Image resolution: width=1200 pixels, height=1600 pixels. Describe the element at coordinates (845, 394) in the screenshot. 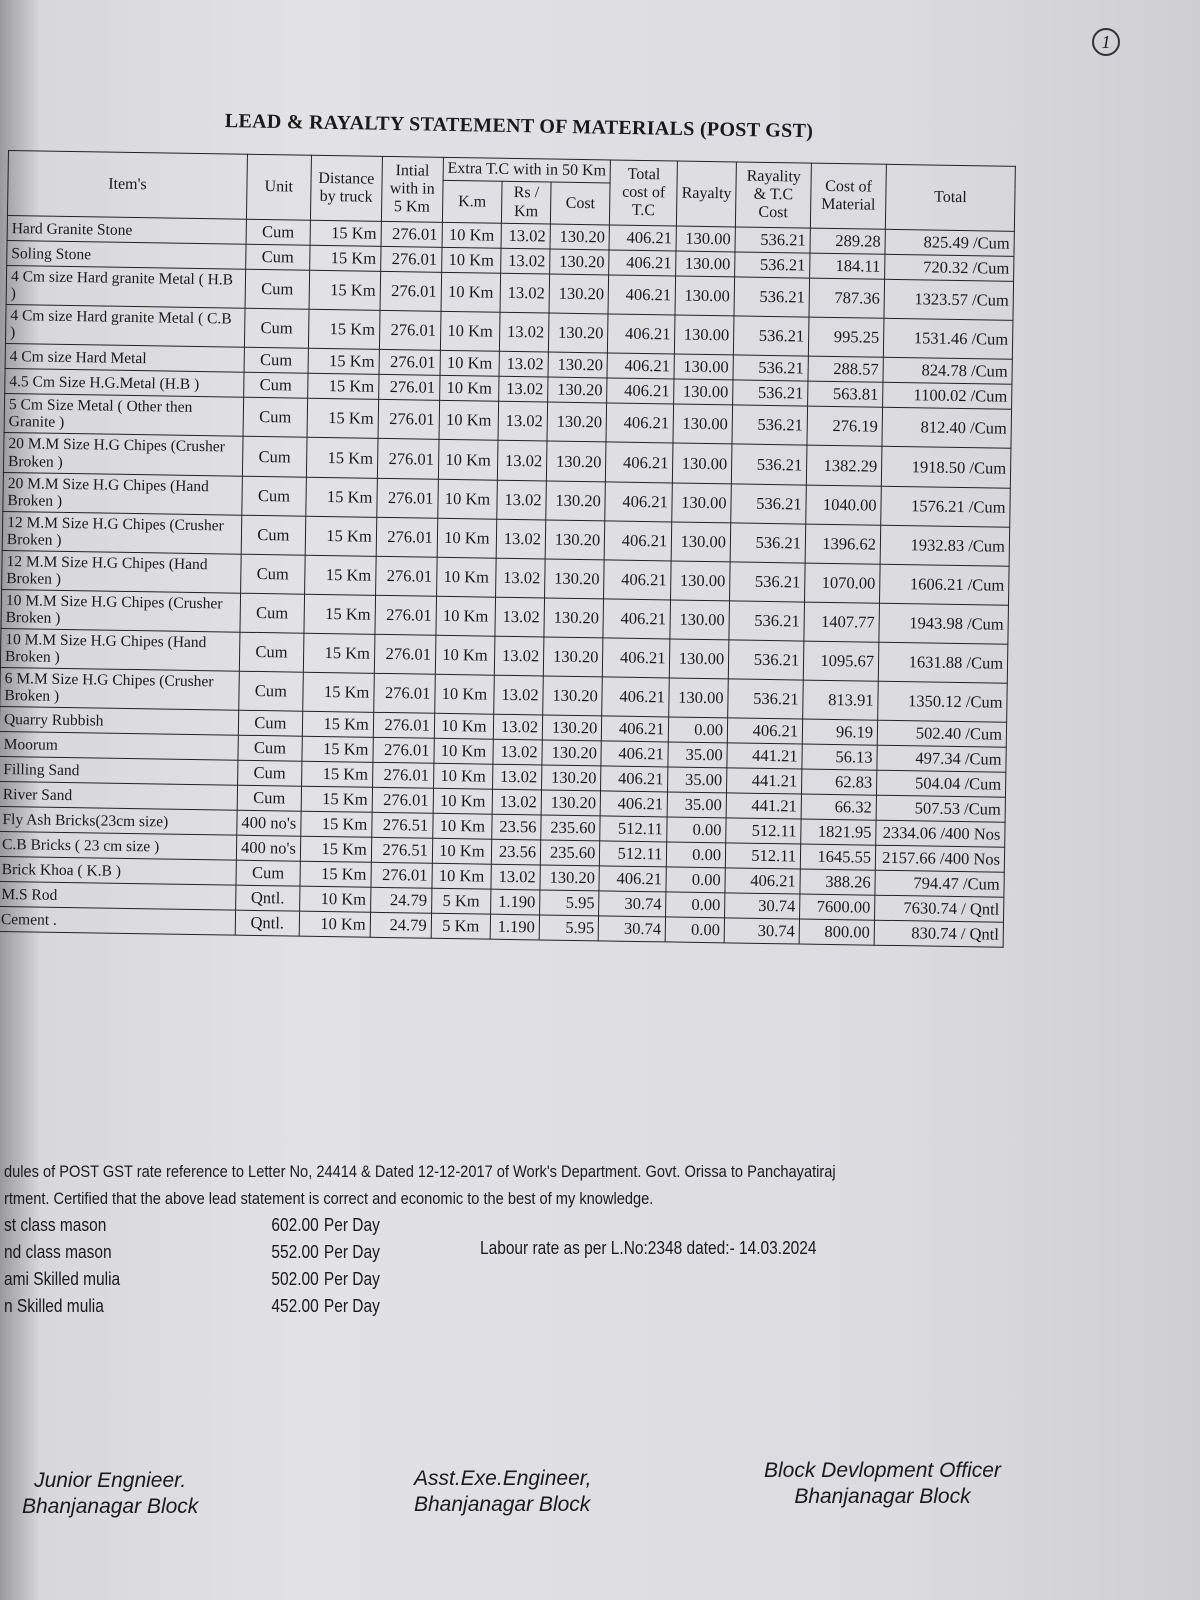

I see `cell-cost-material: 563.81` at that location.